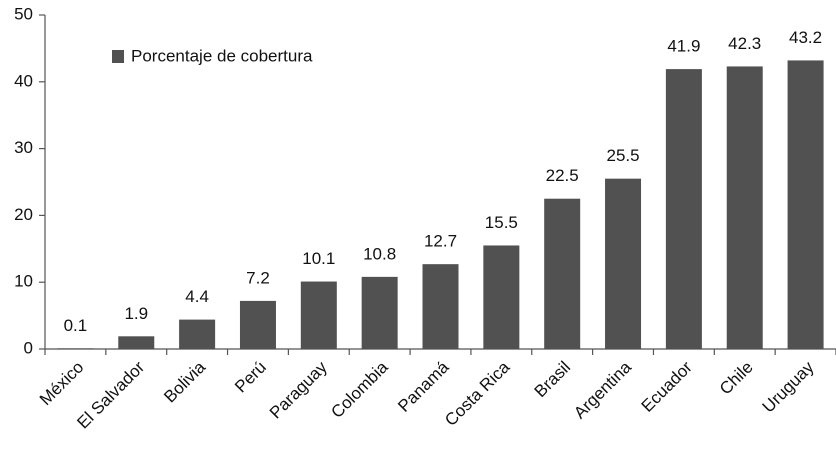  I want to click on value-label: 7.2, so click(258, 277).